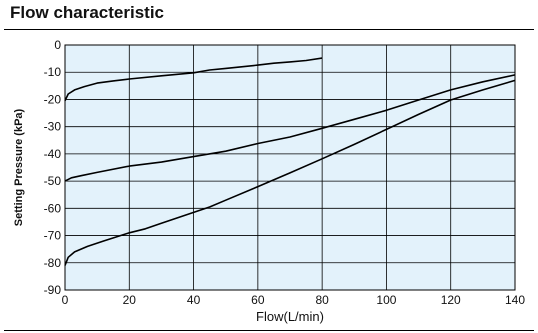 Image resolution: width=538 pixels, height=333 pixels. What do you see at coordinates (53, 167) in the screenshot?
I see `y-tick-labels: 0 -10 -20 -30 -40 -50 -60 -70 -80 -90` at bounding box center [53, 167].